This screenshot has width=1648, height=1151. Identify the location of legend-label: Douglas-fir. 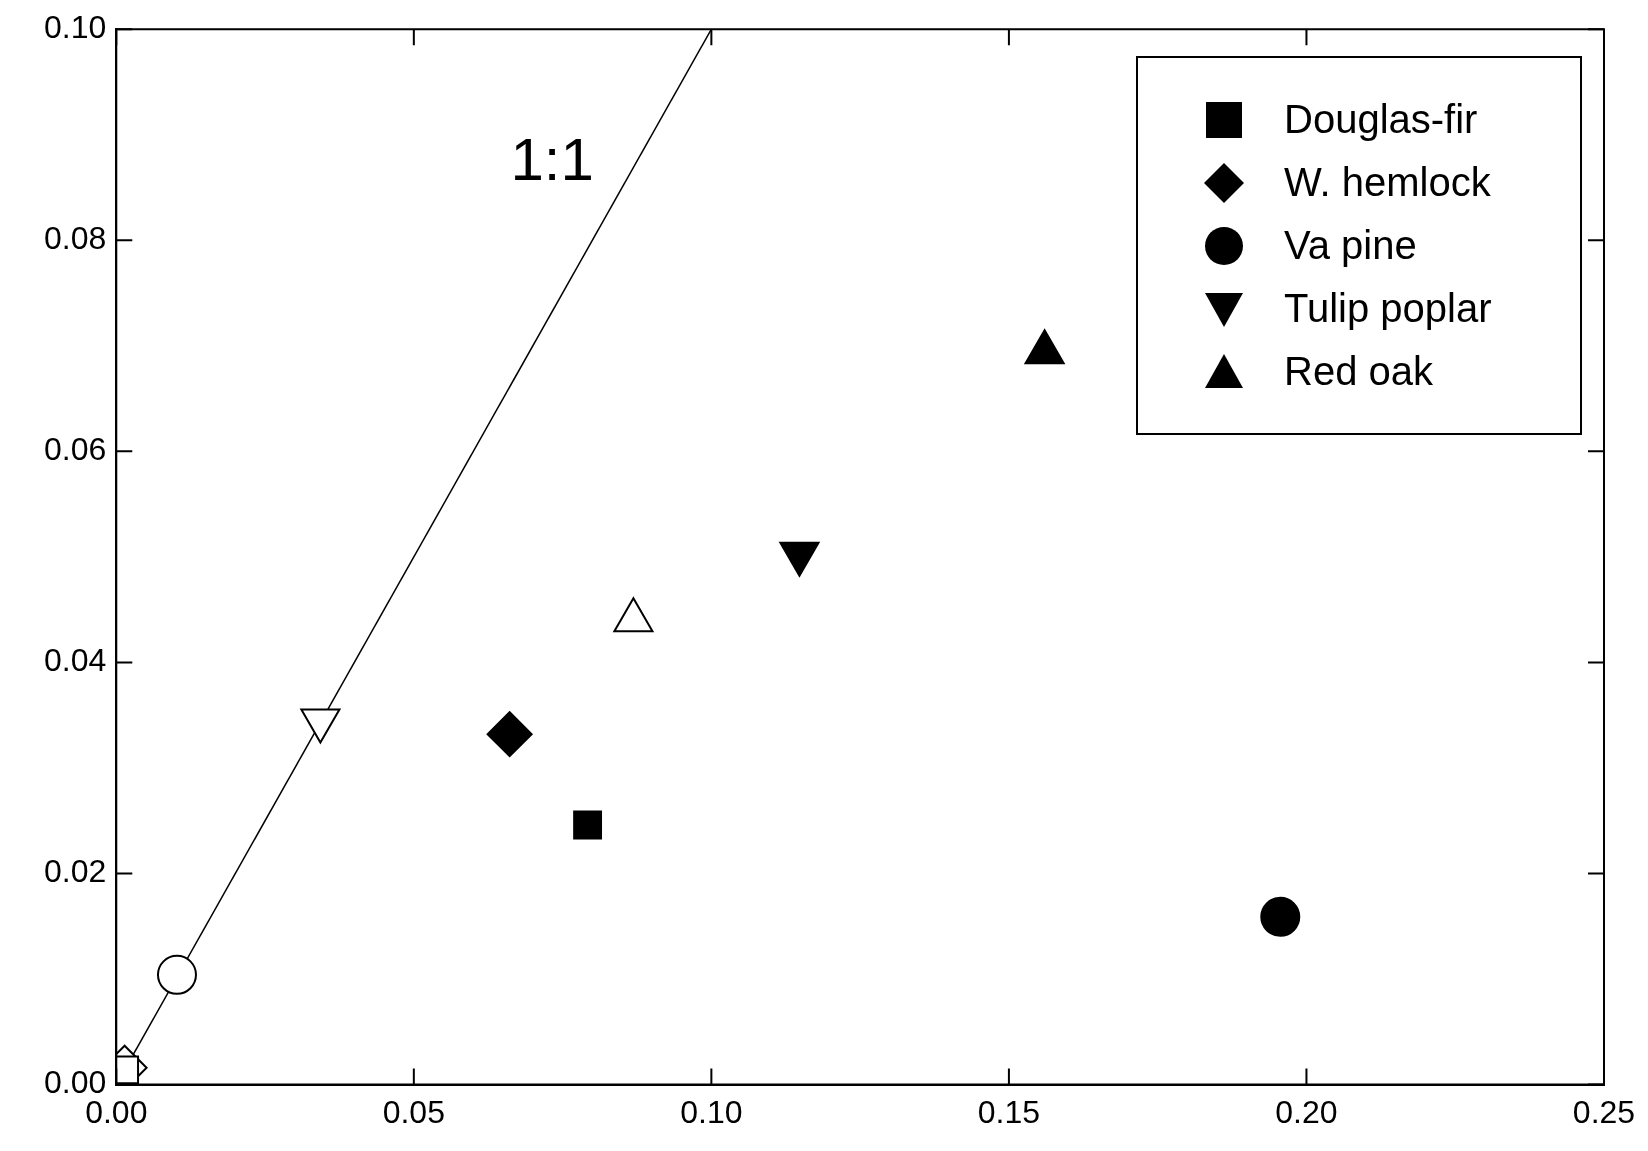
(1381, 119).